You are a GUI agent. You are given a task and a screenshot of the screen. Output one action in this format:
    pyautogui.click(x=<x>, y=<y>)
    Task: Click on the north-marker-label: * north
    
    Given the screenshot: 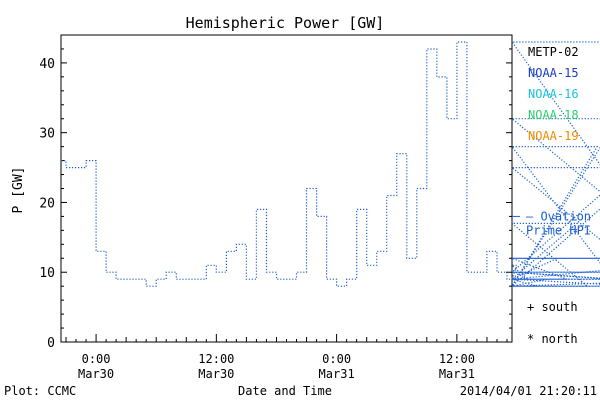 What is the action you would take?
    pyautogui.click(x=552, y=339)
    